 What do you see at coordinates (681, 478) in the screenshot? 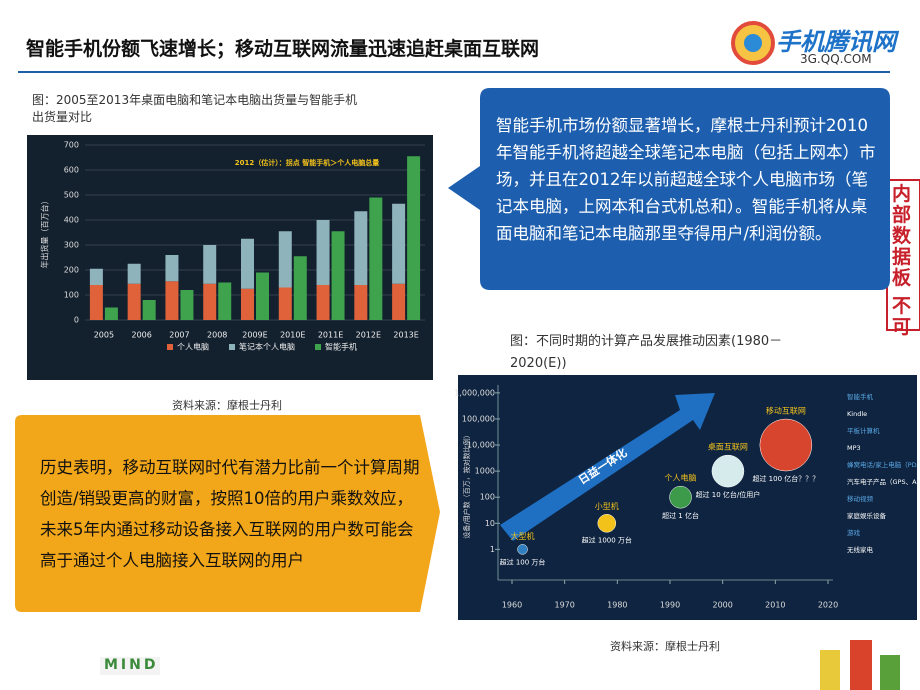
I see `point-label: 个人电脑` at bounding box center [681, 478].